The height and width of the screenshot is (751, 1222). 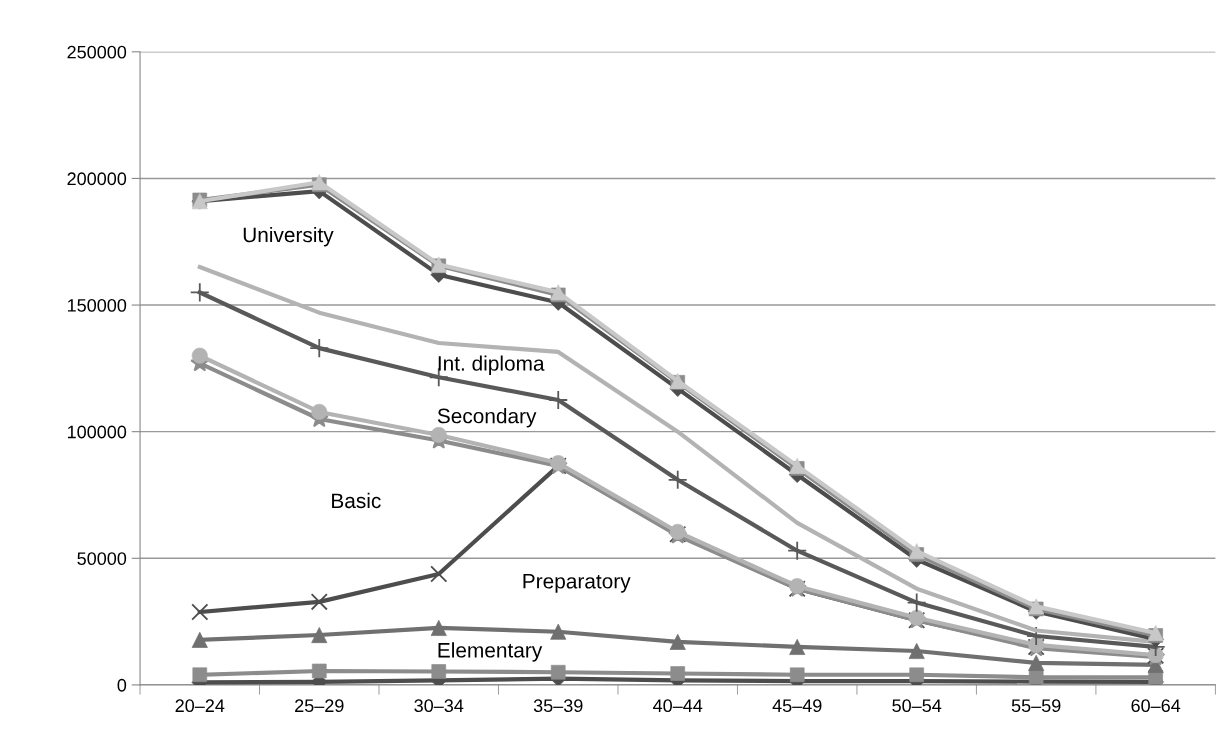 I want to click on annotation: Elementary, so click(x=490, y=652).